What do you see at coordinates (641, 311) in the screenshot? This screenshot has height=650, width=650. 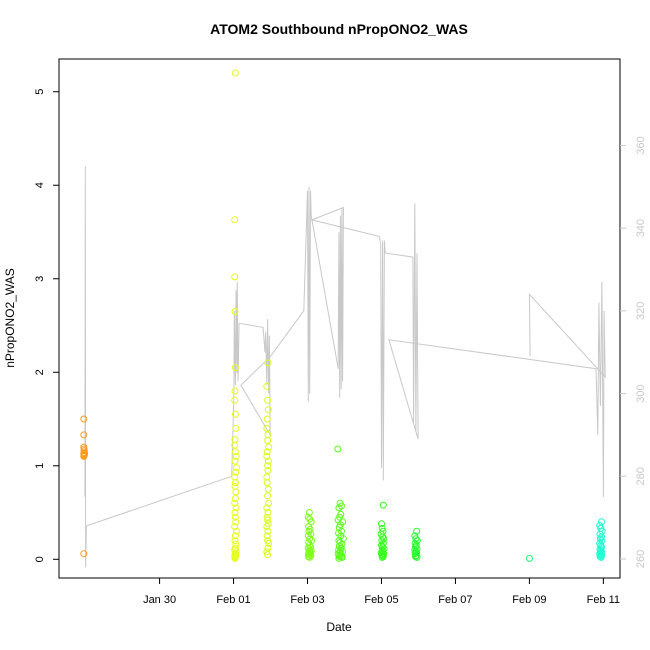 I see `y2-tick-label: 320` at bounding box center [641, 311].